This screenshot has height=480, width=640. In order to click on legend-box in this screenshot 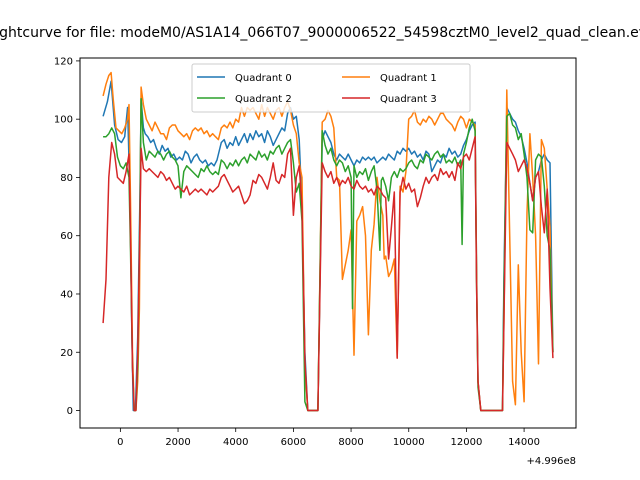, I will do `click(331, 88)`.